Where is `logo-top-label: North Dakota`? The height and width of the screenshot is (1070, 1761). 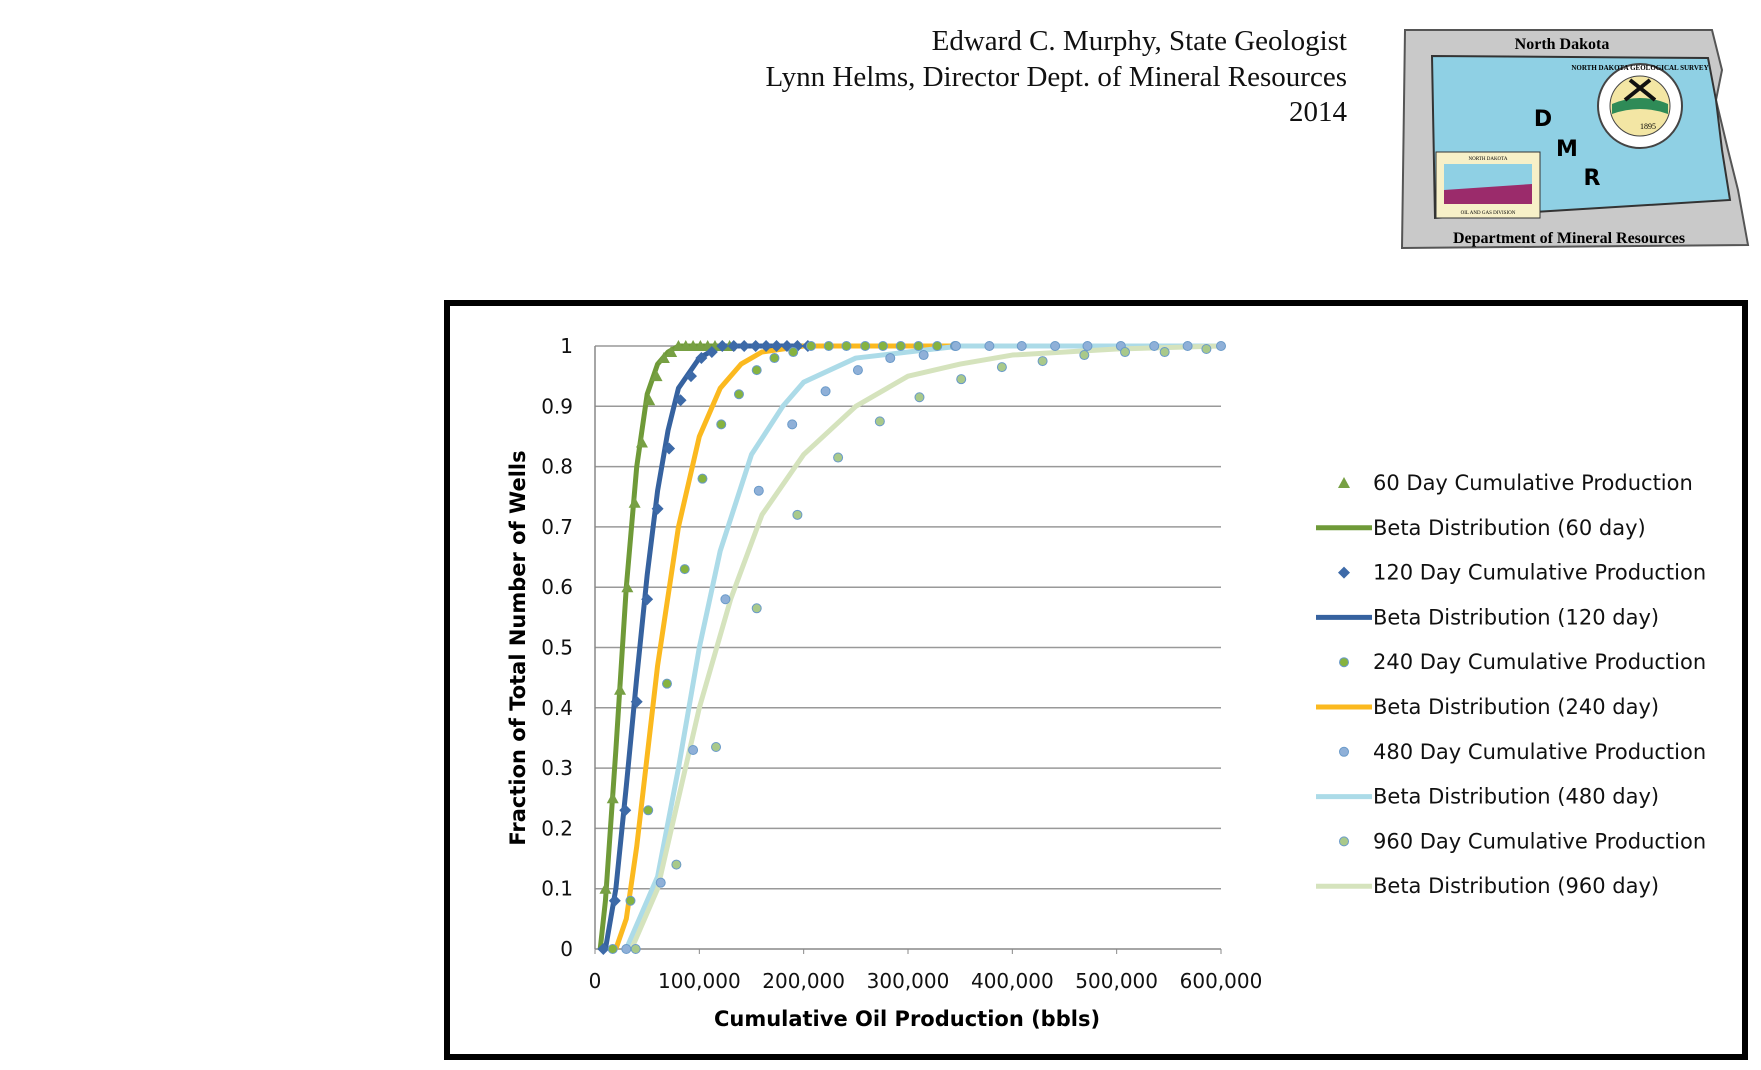 logo-top-label: North Dakota is located at coordinates (1562, 44).